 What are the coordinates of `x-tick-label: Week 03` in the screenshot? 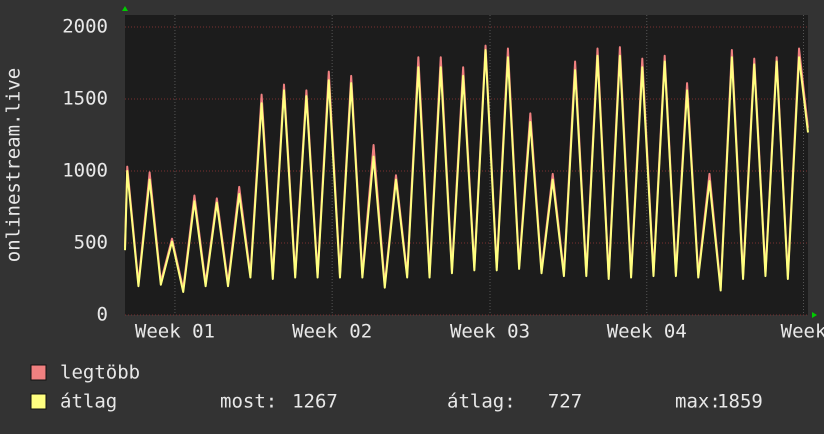 It's located at (490, 332).